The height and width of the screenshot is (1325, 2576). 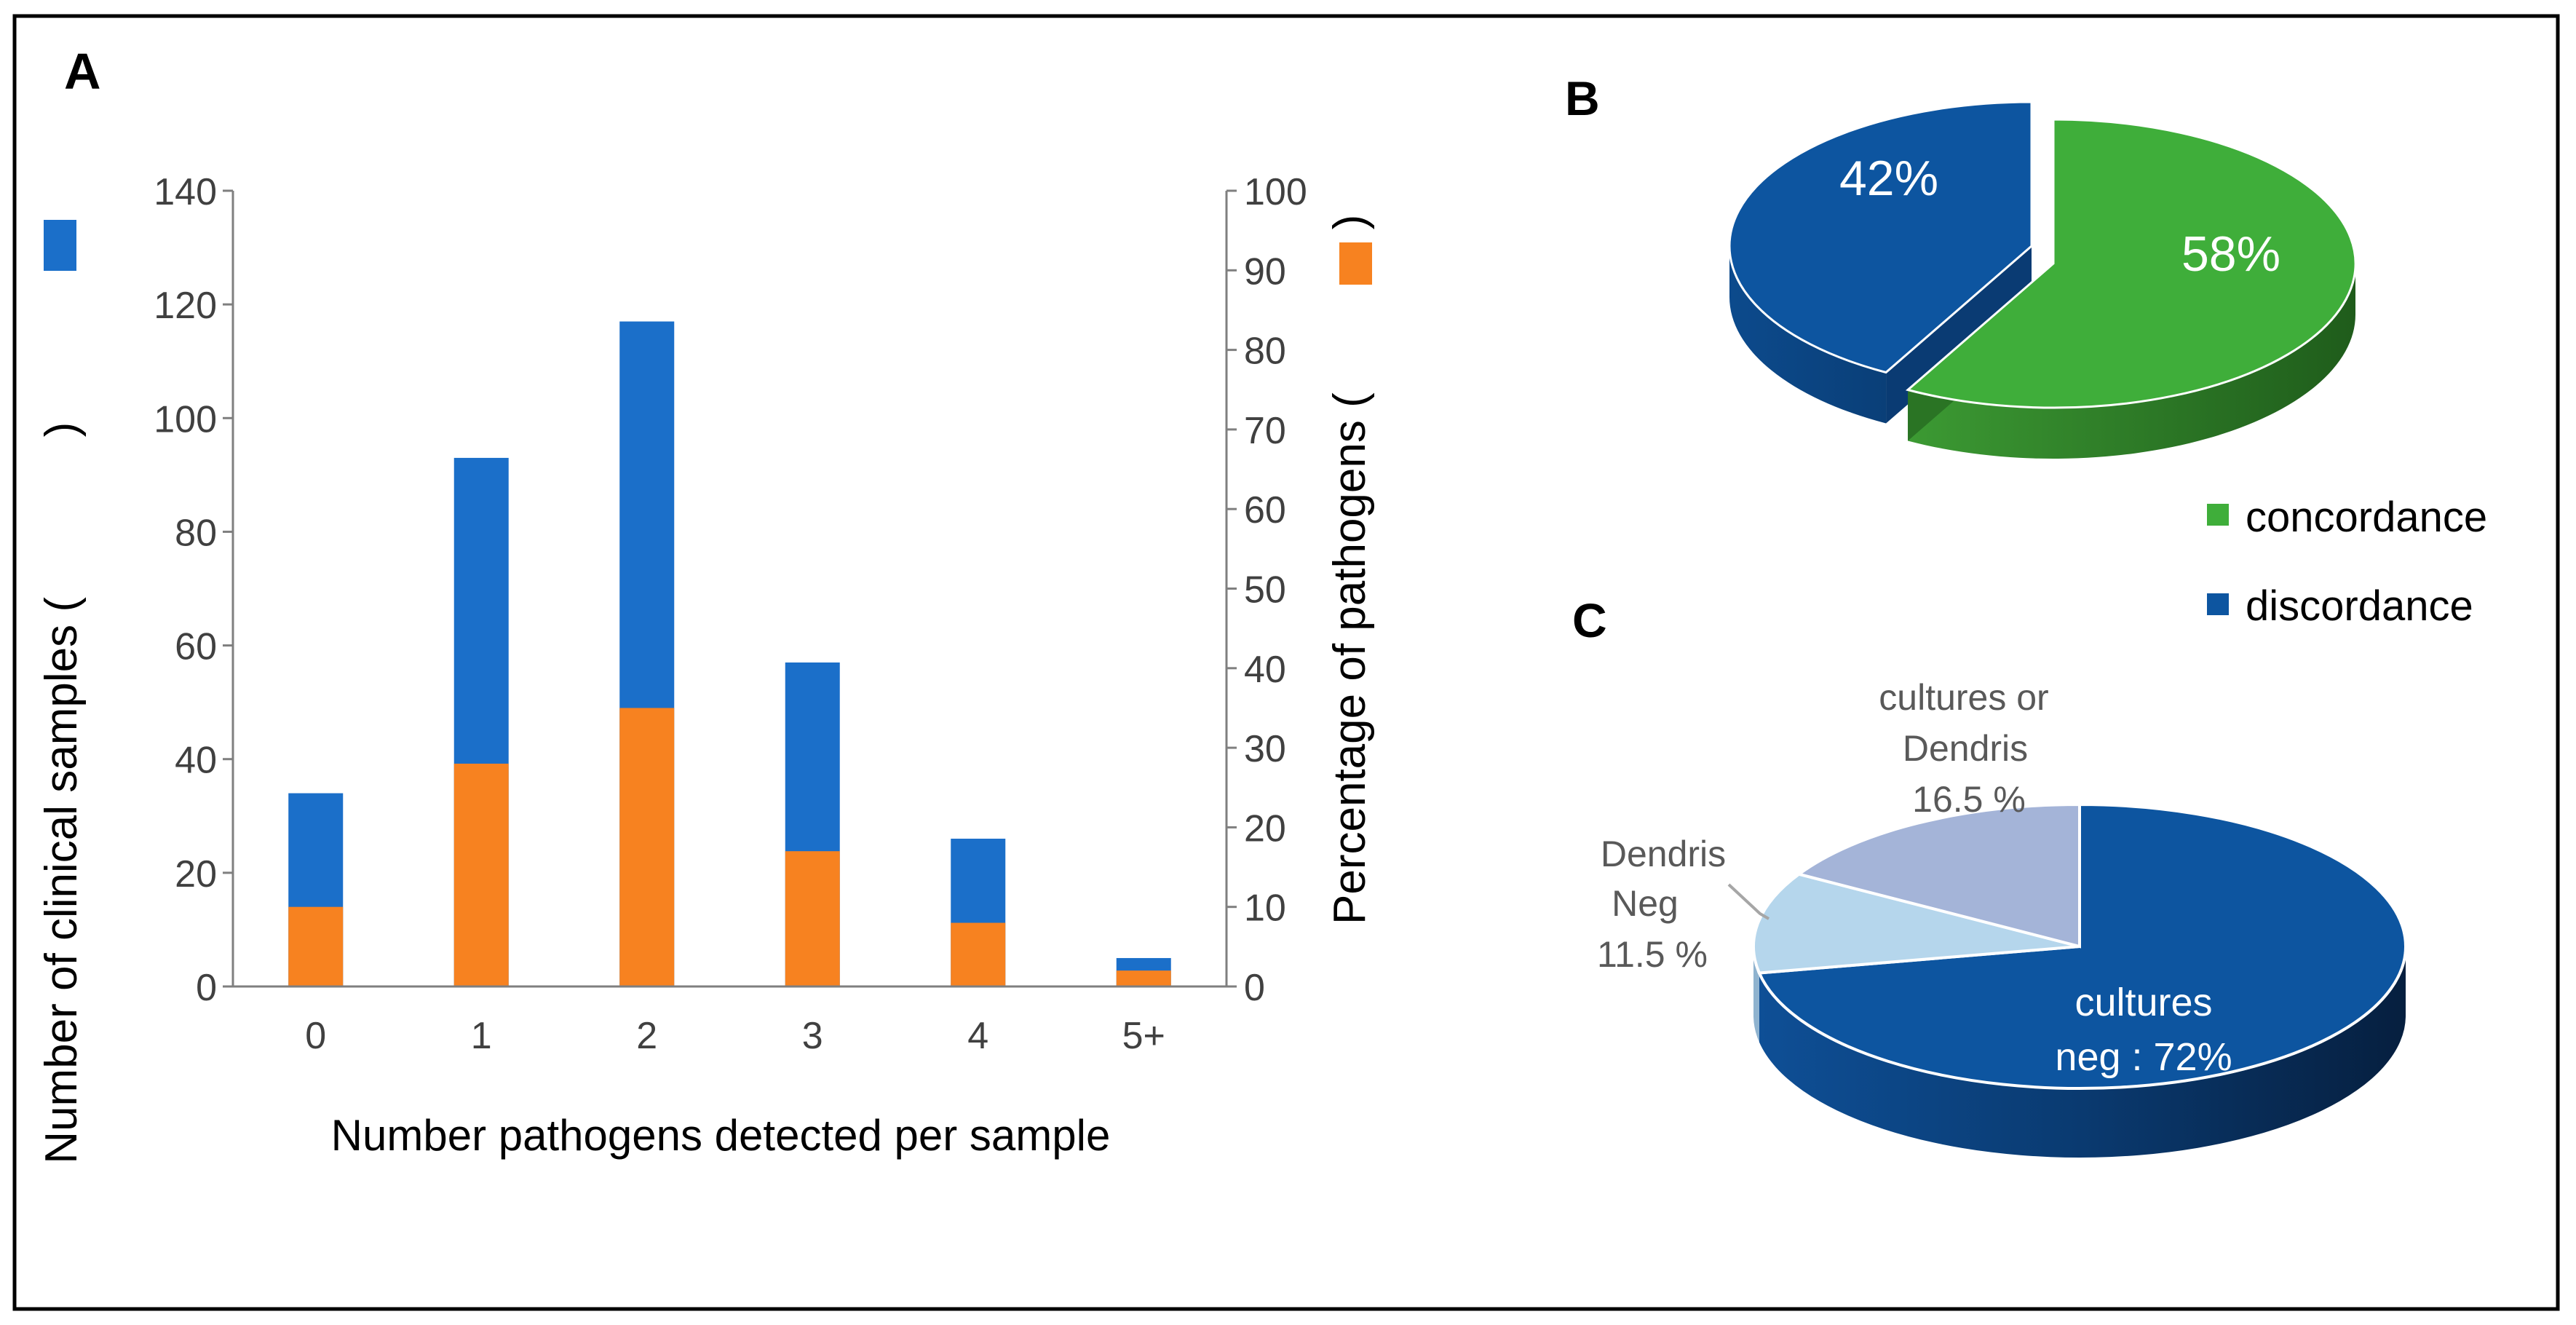 I want to click on y-tick-label: 0, so click(x=206, y=988).